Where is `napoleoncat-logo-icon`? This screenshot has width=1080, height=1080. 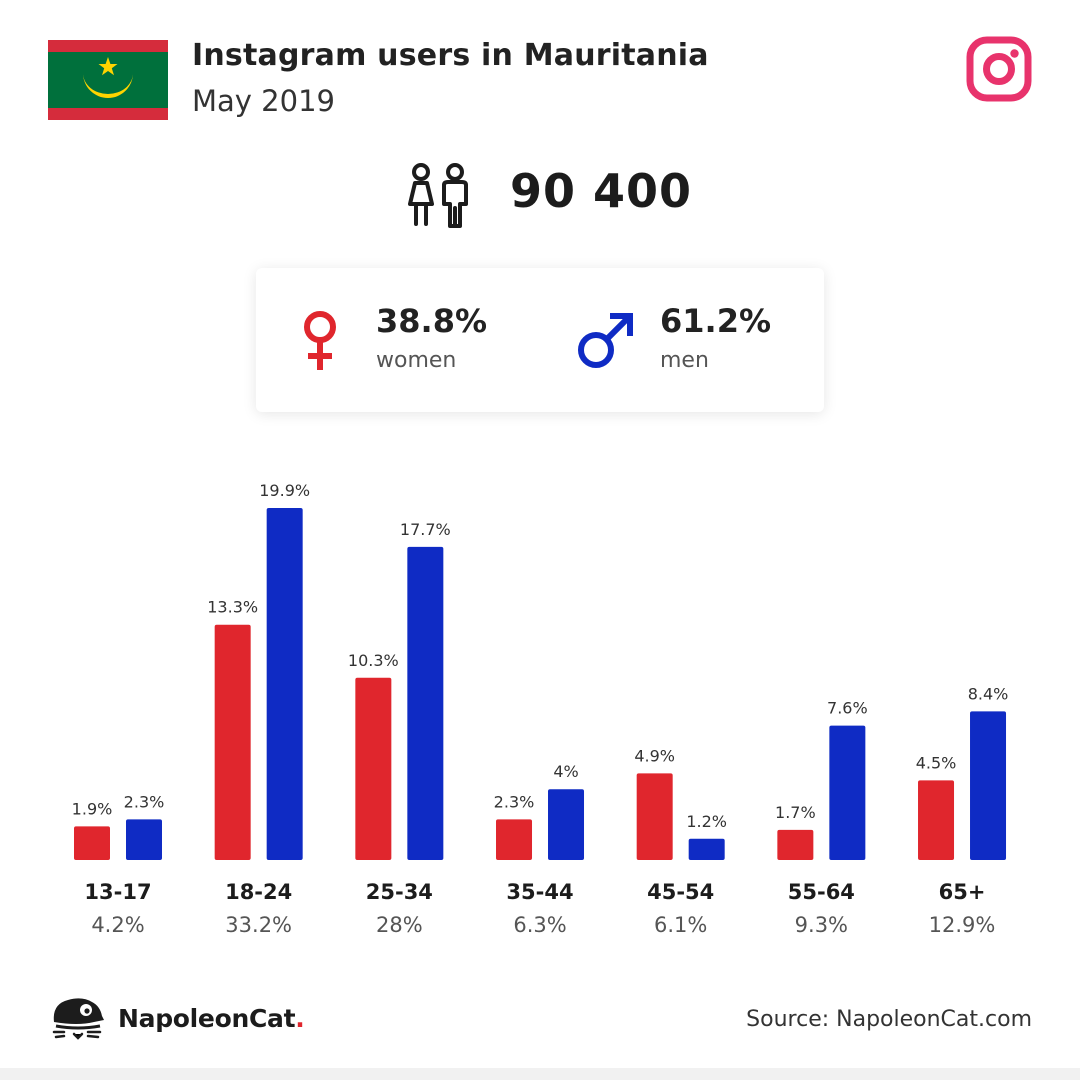
napoleoncat-logo-icon is located at coordinates (78, 1019).